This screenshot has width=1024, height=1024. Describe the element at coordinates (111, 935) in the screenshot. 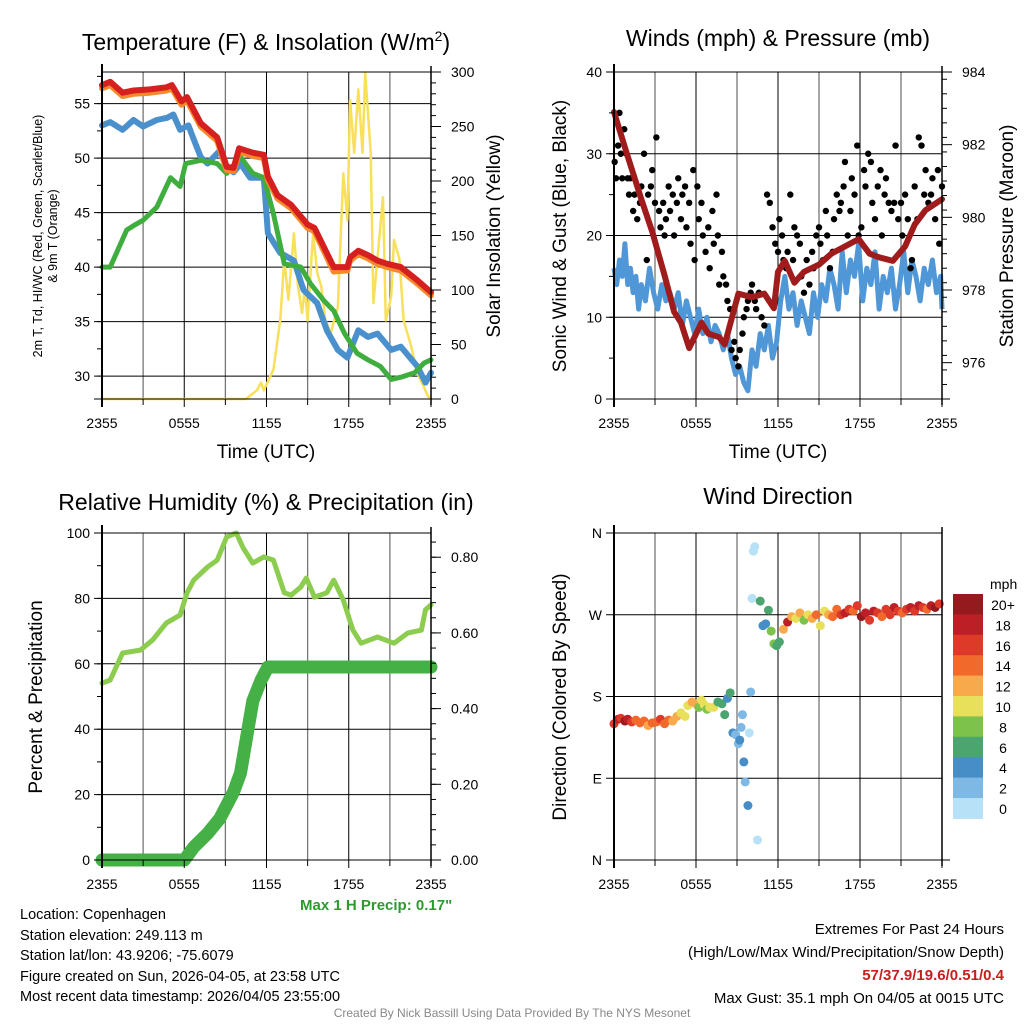

I see `elevation-text: Station elevation: 249.113 m` at that location.